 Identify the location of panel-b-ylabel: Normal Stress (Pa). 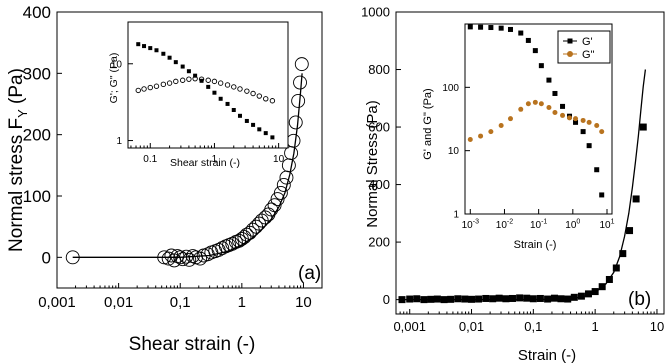
(372, 164).